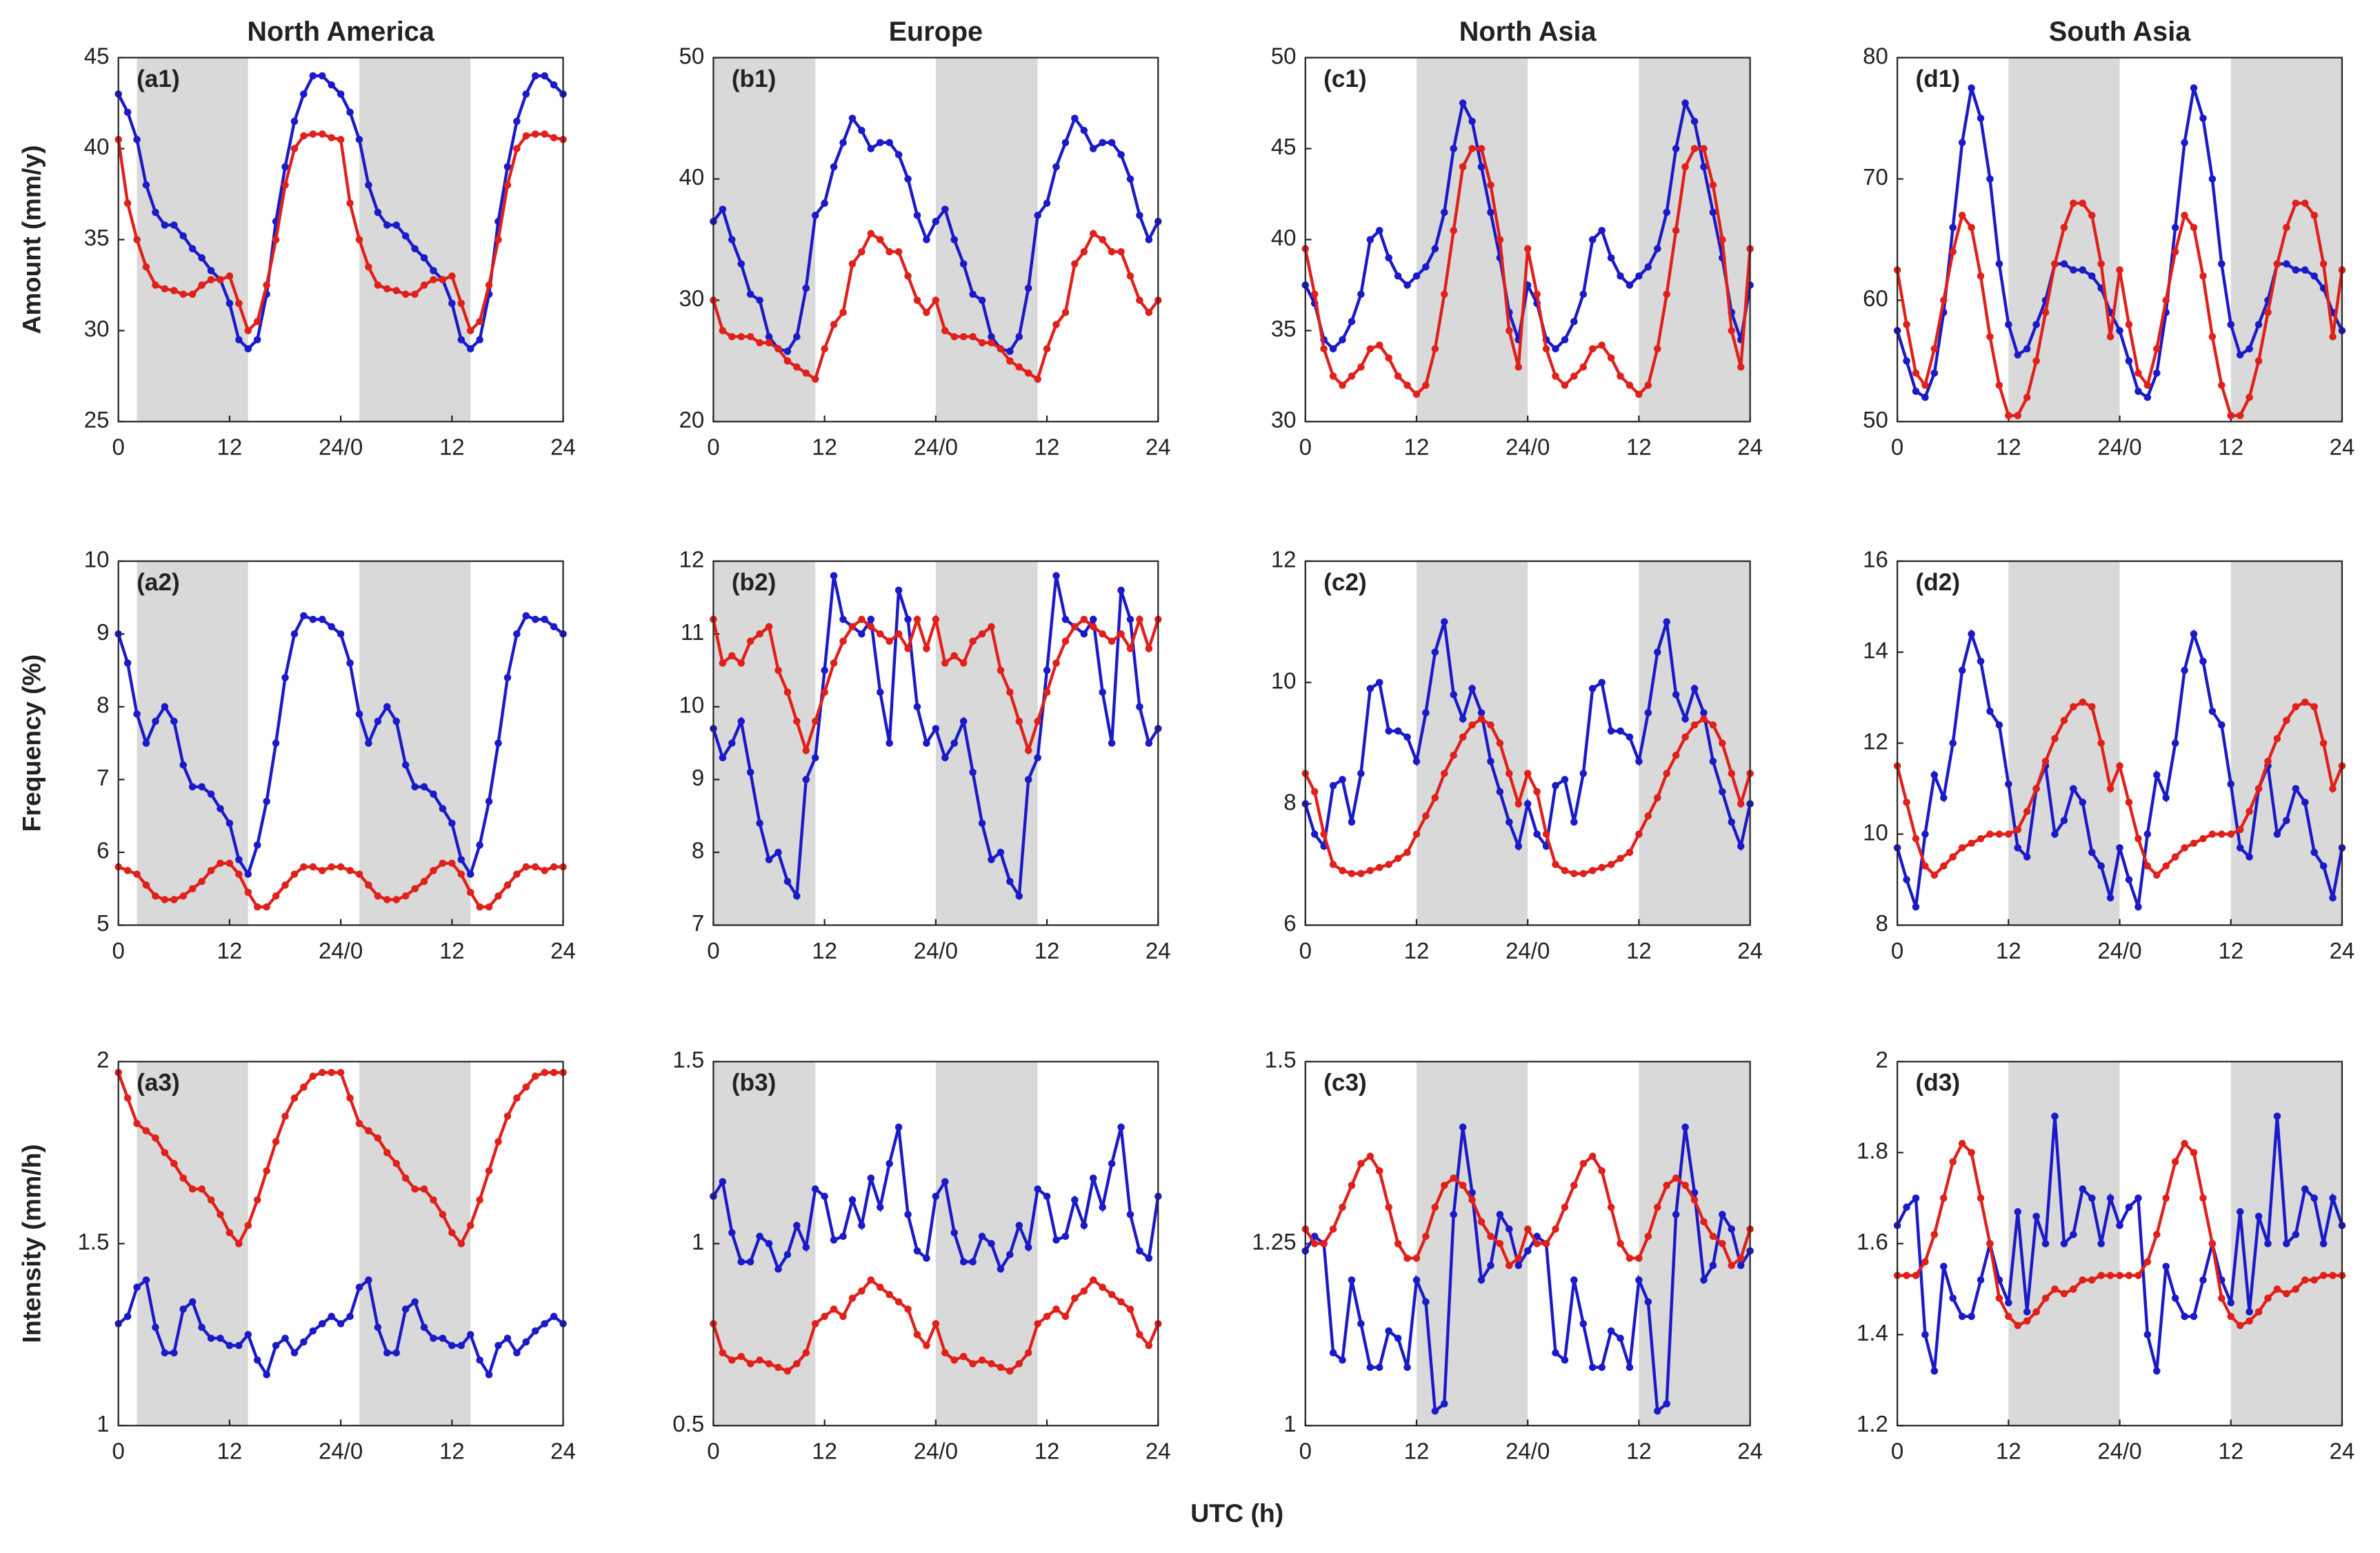 This screenshot has width=2380, height=1553. Describe the element at coordinates (1472, 239) in the screenshot. I see `night-shading` at that location.